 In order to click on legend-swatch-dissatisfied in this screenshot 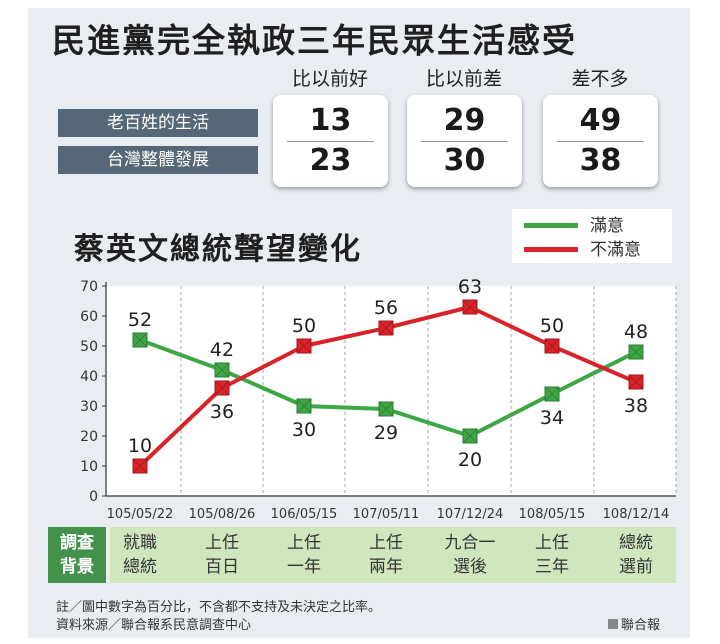, I will do `click(551, 249)`.